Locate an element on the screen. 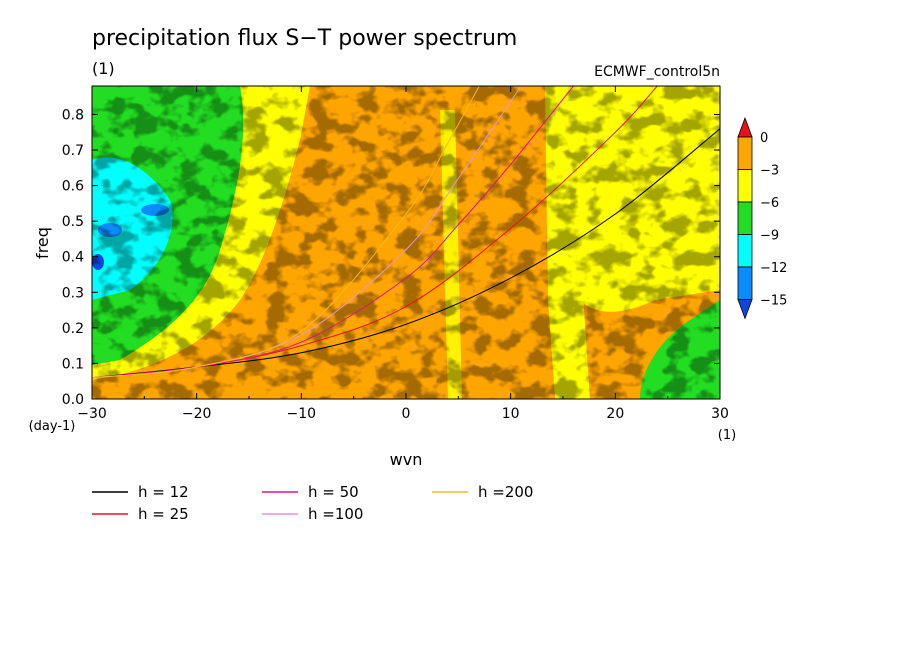 The height and width of the screenshot is (654, 904). colorbar-label: −3 is located at coordinates (769, 171).